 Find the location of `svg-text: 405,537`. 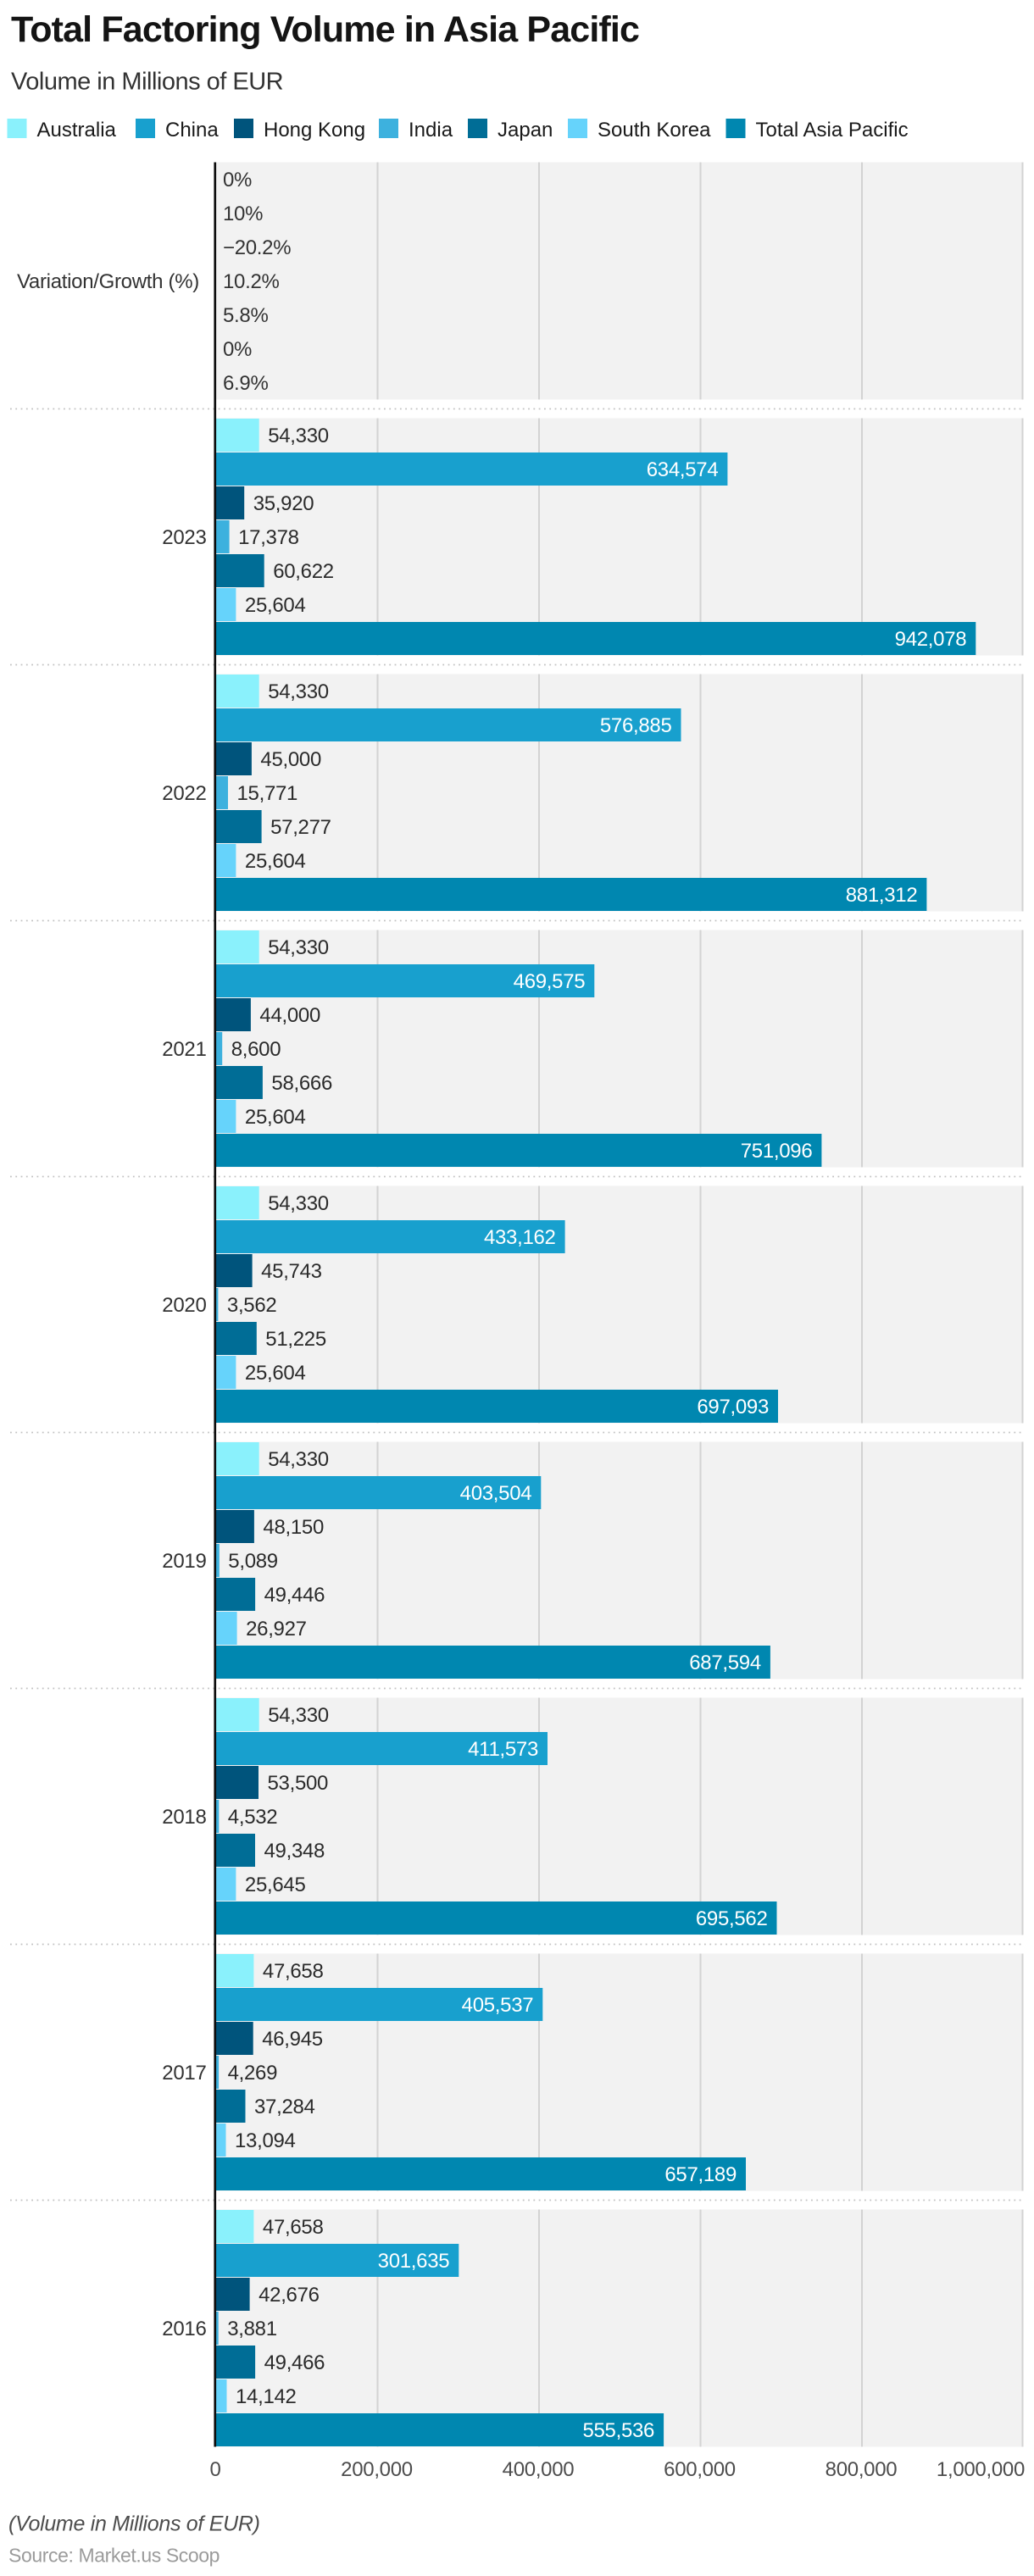

svg-text: 405,537 is located at coordinates (498, 2005).